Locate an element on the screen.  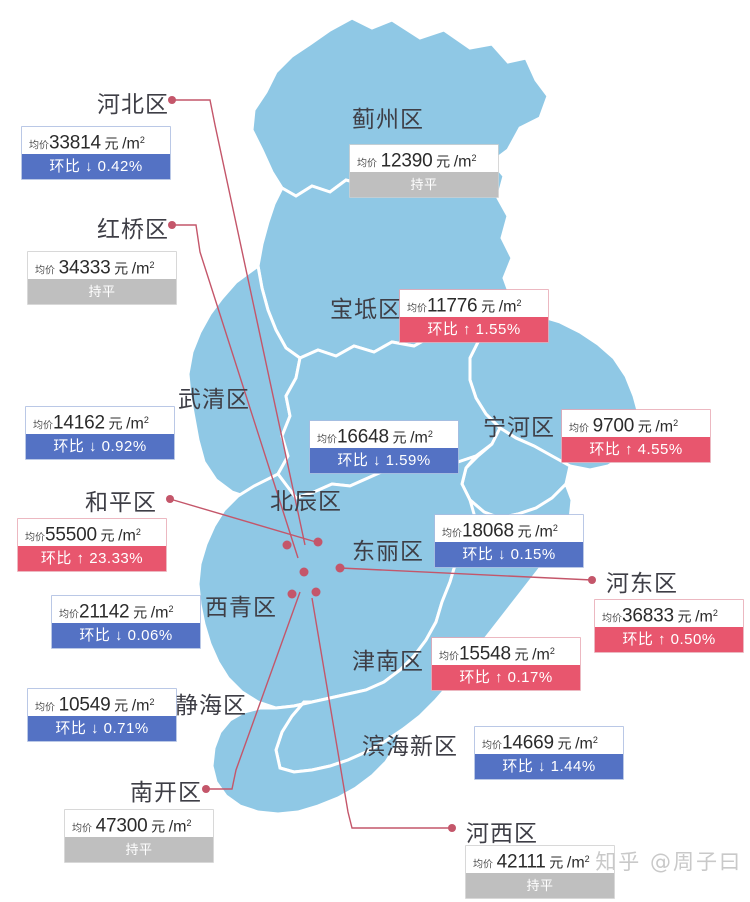
district-label-binhai: 滨海新区 is located at coordinates (410, 747).